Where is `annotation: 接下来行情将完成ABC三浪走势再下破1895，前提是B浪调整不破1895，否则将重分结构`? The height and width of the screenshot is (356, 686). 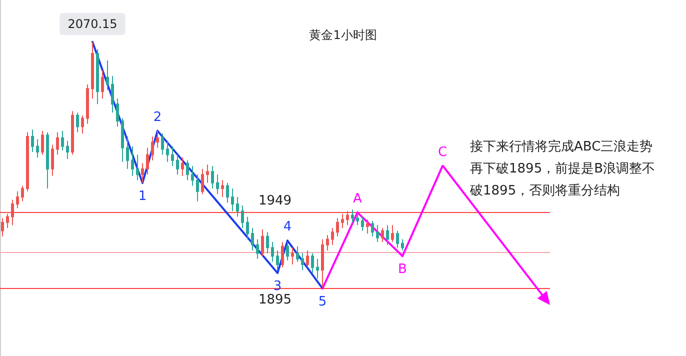
annotation: 接下来行情将完成ABC三浪走势再下破1895，前提是B浪调整不破1895，否则将重分结构 is located at coordinates (562, 168).